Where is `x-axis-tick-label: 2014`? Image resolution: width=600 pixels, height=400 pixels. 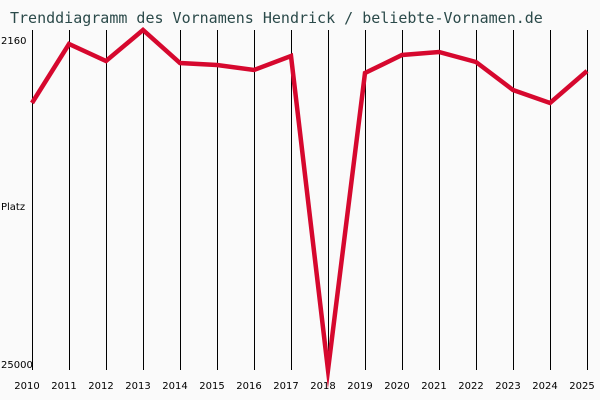
x-axis-tick-label: 2014 is located at coordinates (175, 386).